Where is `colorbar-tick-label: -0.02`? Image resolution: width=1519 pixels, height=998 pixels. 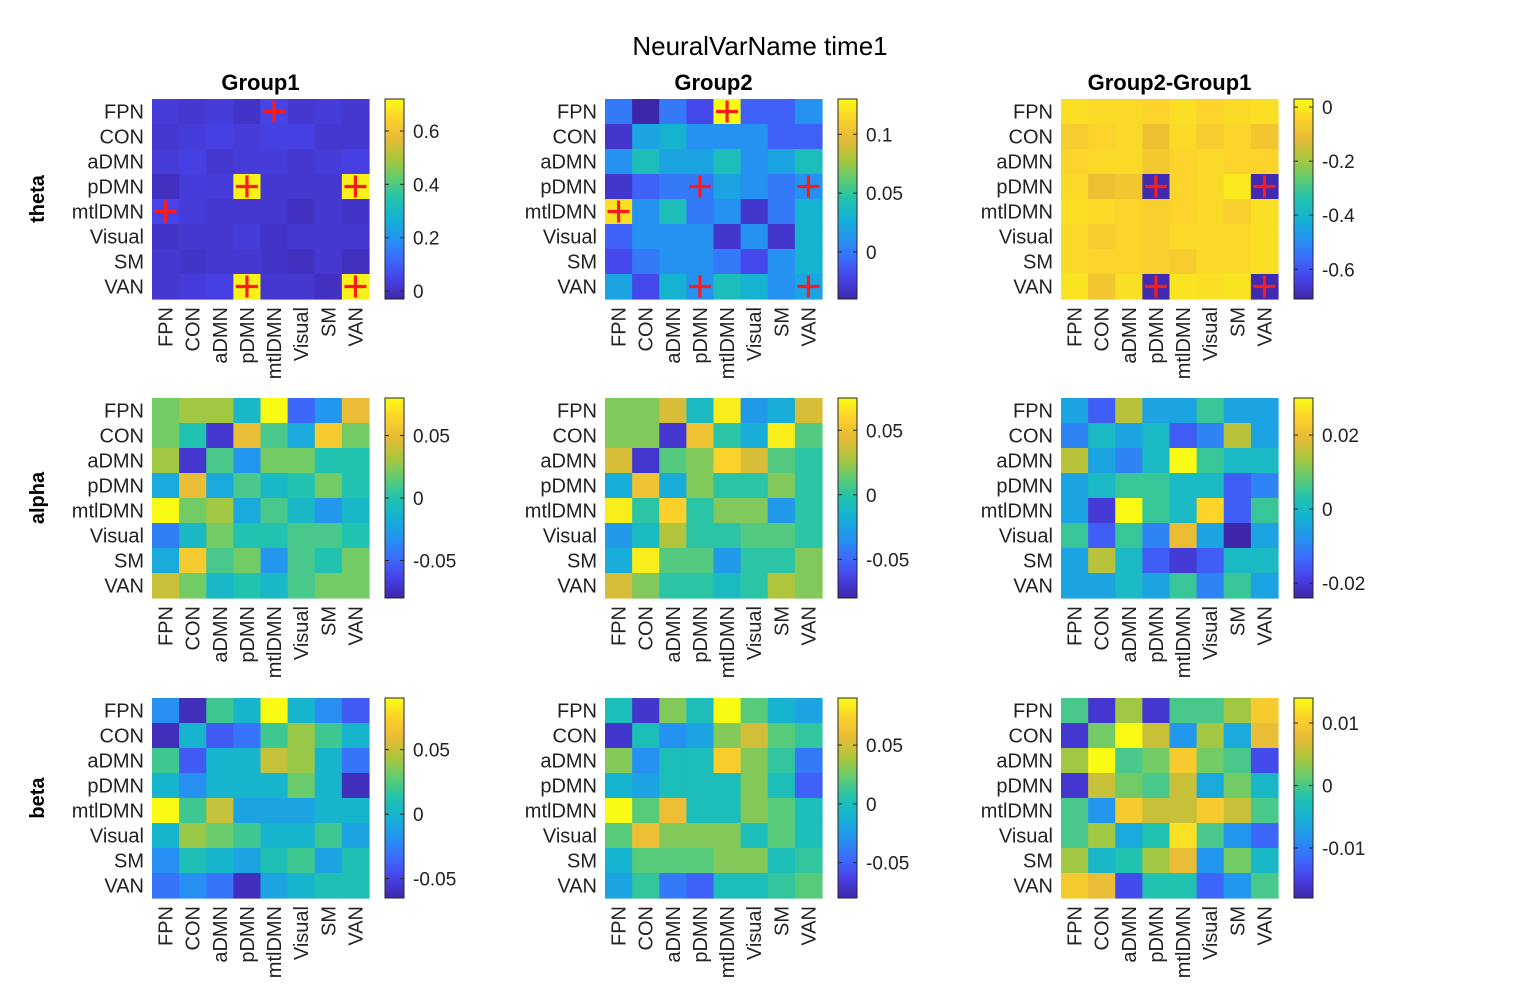 colorbar-tick-label: -0.02 is located at coordinates (1343, 584).